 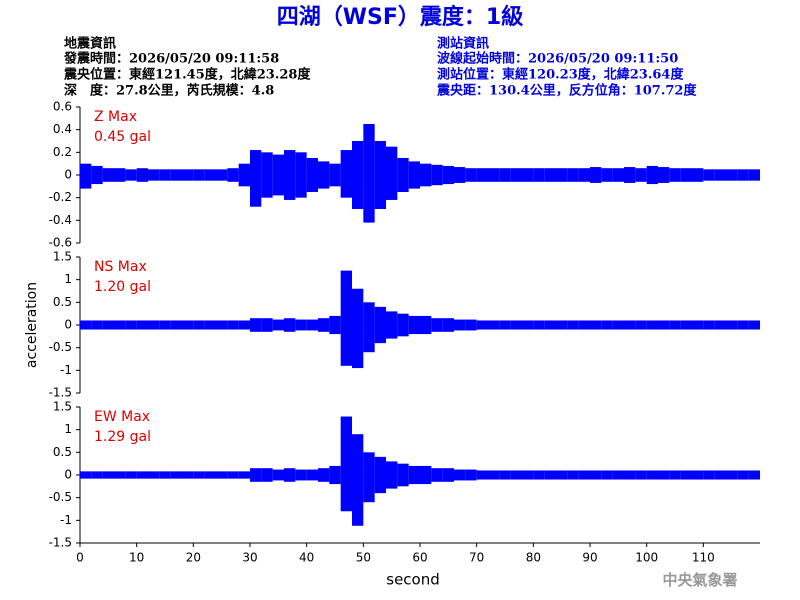 What do you see at coordinates (646, 558) in the screenshot?
I see `x-tick-label: 100` at bounding box center [646, 558].